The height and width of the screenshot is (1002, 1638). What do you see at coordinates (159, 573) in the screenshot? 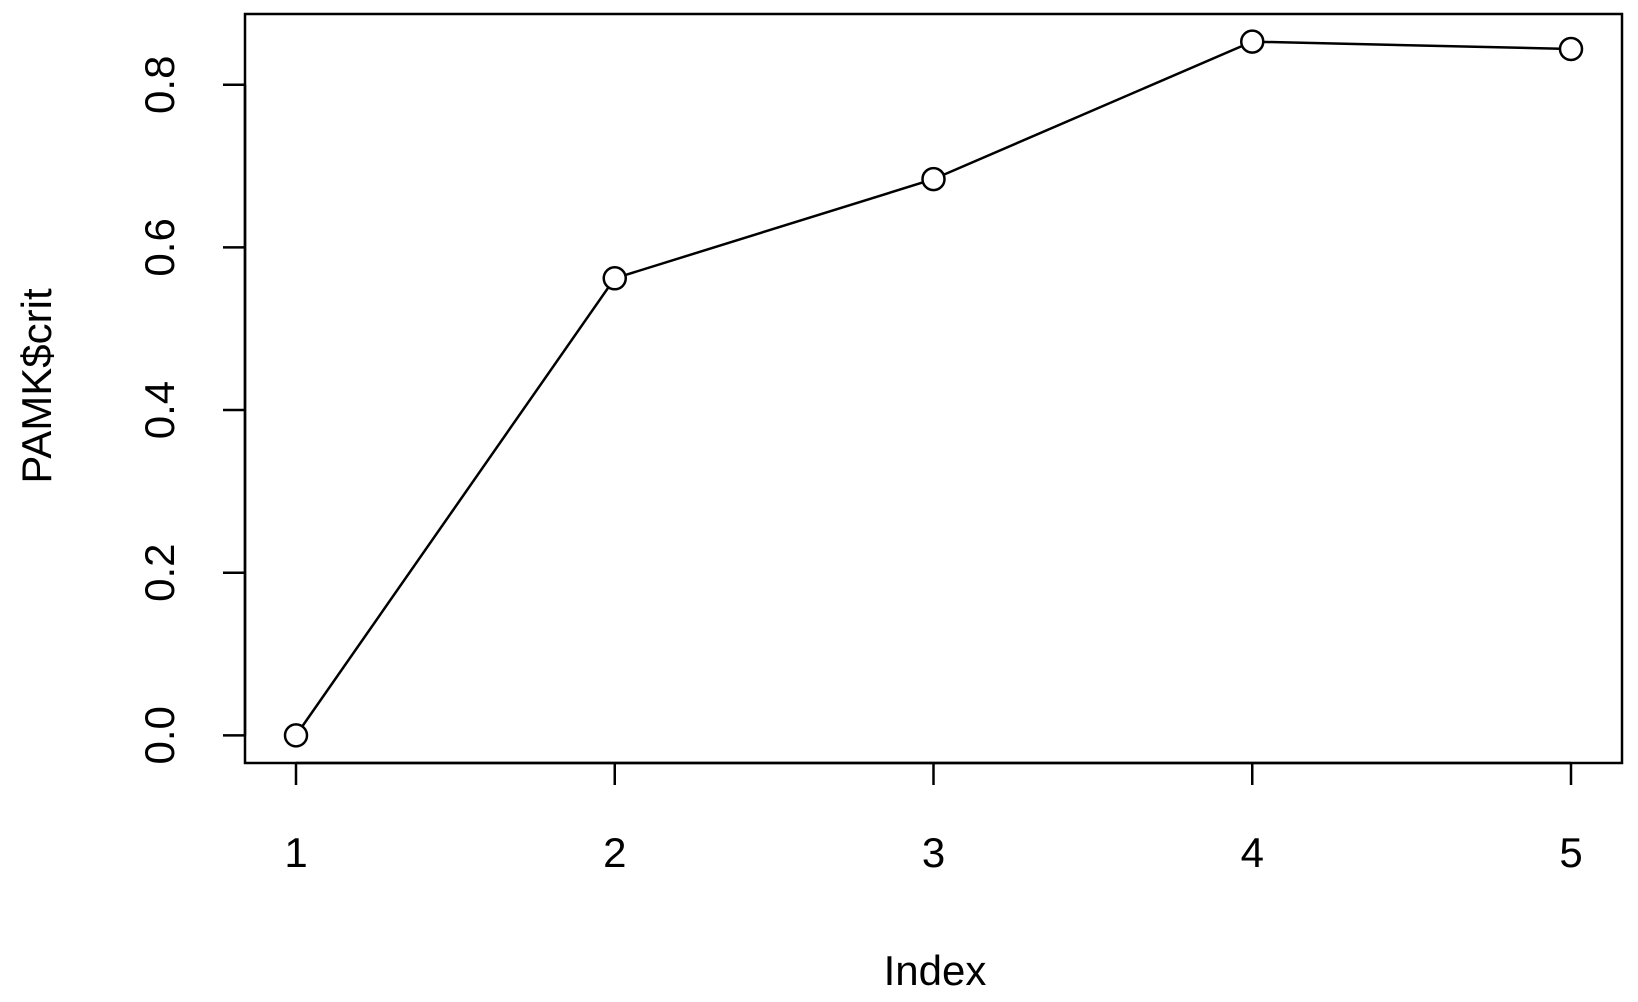
I see `y-tick-label: 0.2` at bounding box center [159, 573].